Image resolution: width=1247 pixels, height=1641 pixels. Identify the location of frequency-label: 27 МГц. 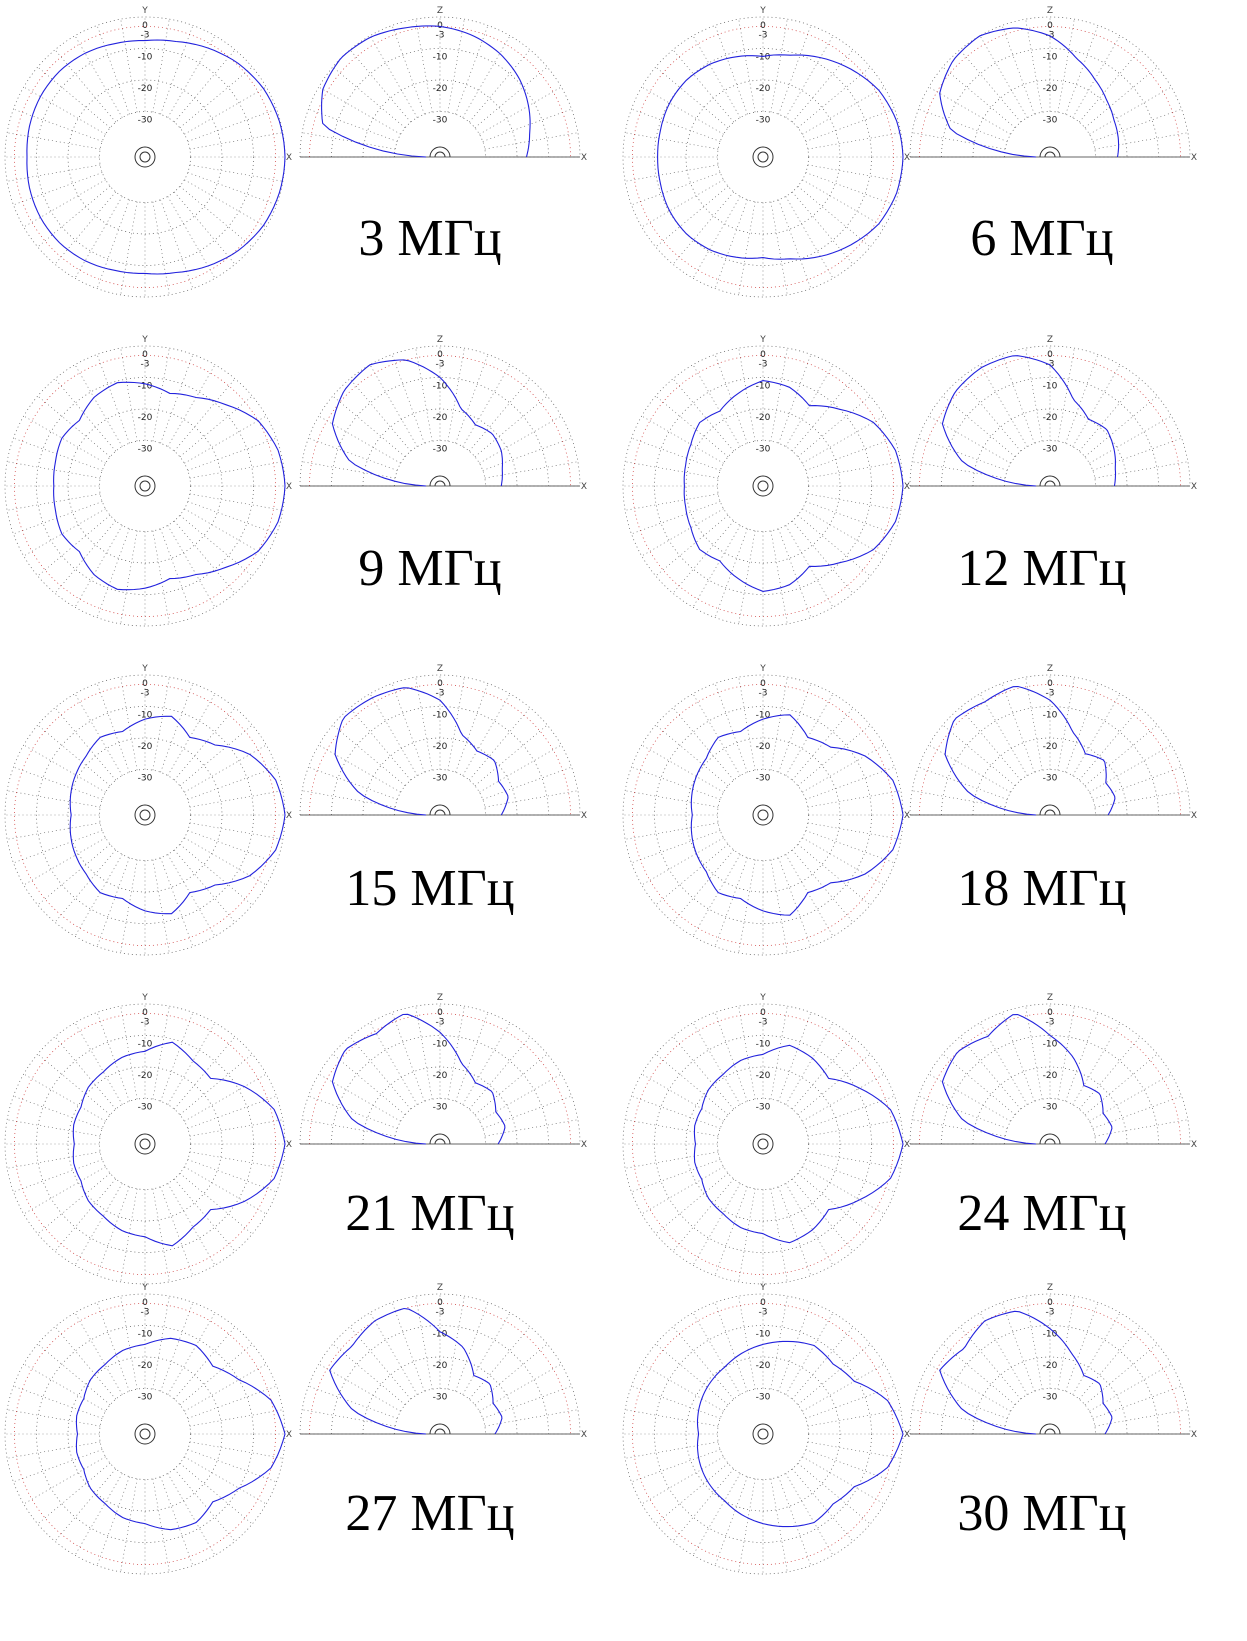
(429, 1513).